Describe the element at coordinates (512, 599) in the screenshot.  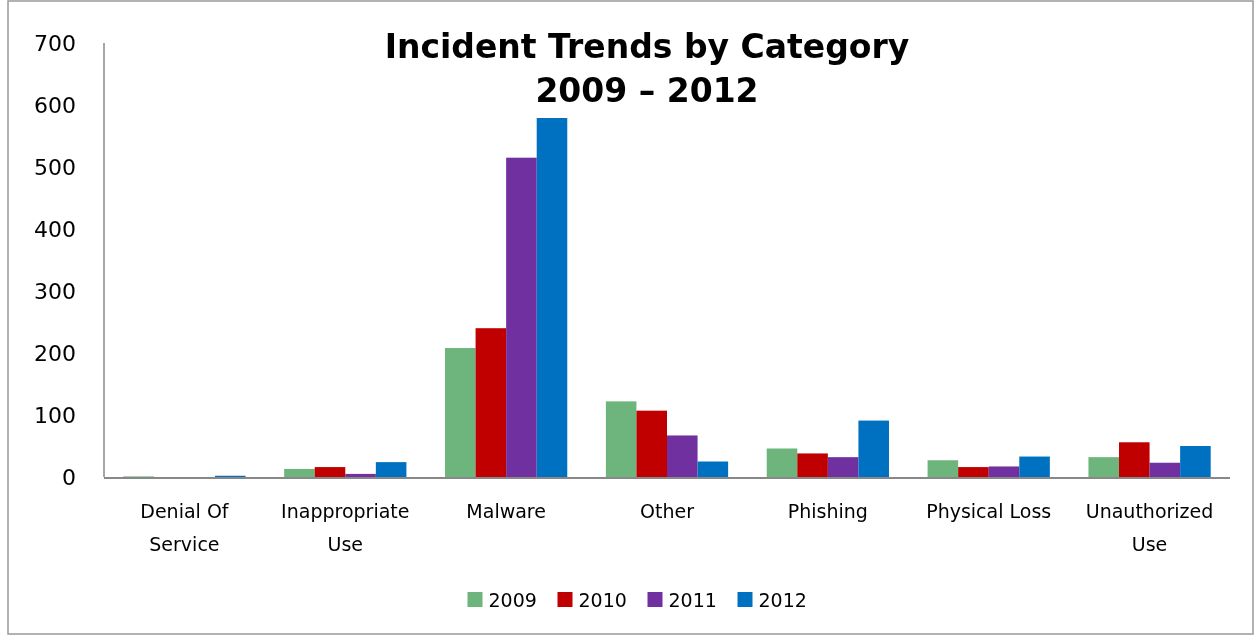
I see `legend-label: 2009` at that location.